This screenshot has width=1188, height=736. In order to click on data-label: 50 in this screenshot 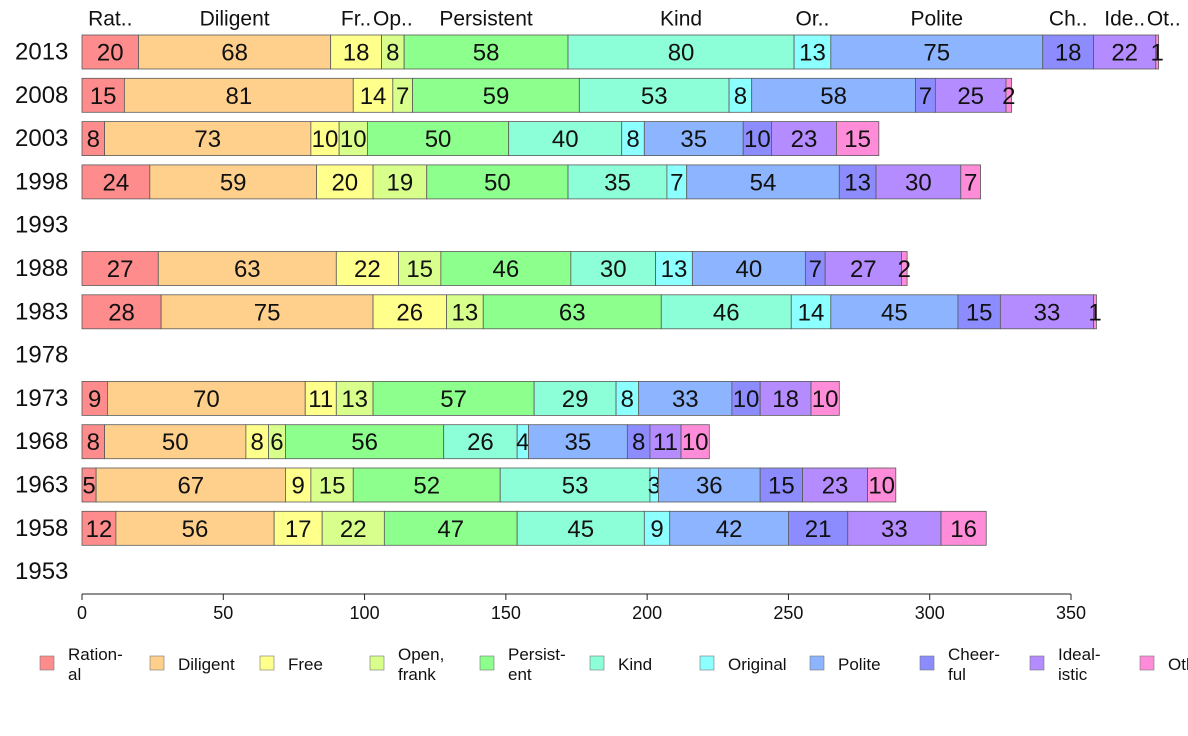, I will do `click(438, 139)`.